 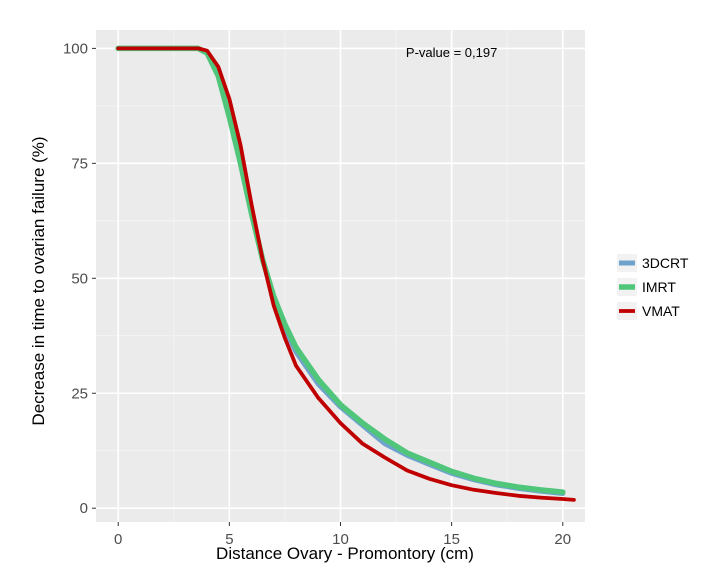 What do you see at coordinates (38, 280) in the screenshot?
I see `y-axis-title: Decrease in time to ovarian failure (%)` at bounding box center [38, 280].